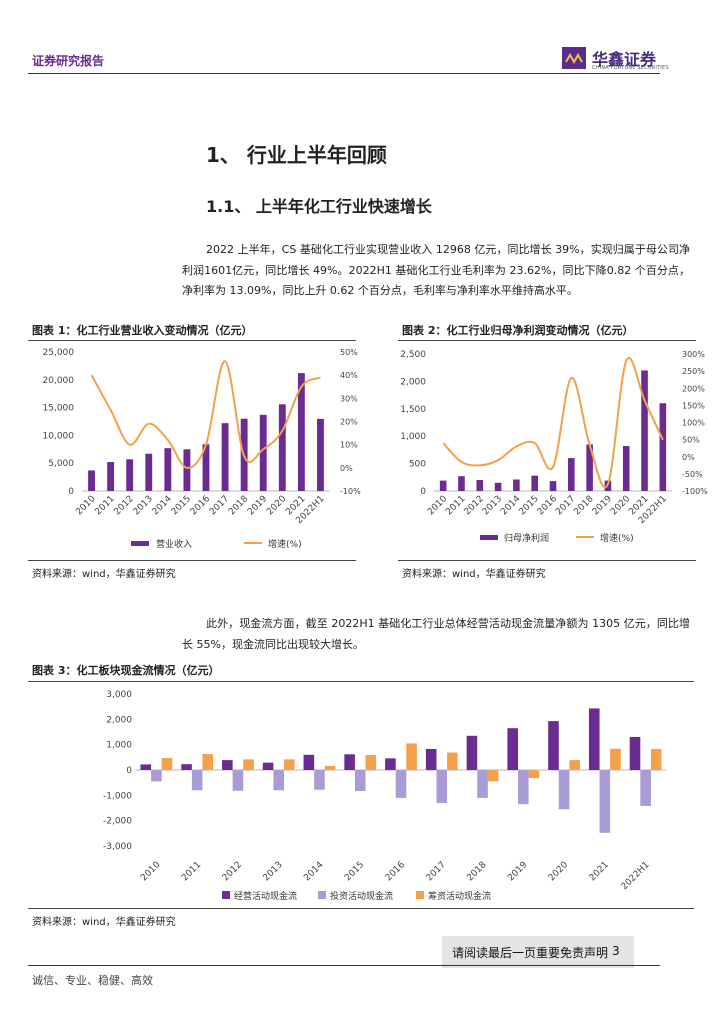  What do you see at coordinates (553, 745) in the screenshot?
I see `bar-经营活动现金流-2020` at bounding box center [553, 745].